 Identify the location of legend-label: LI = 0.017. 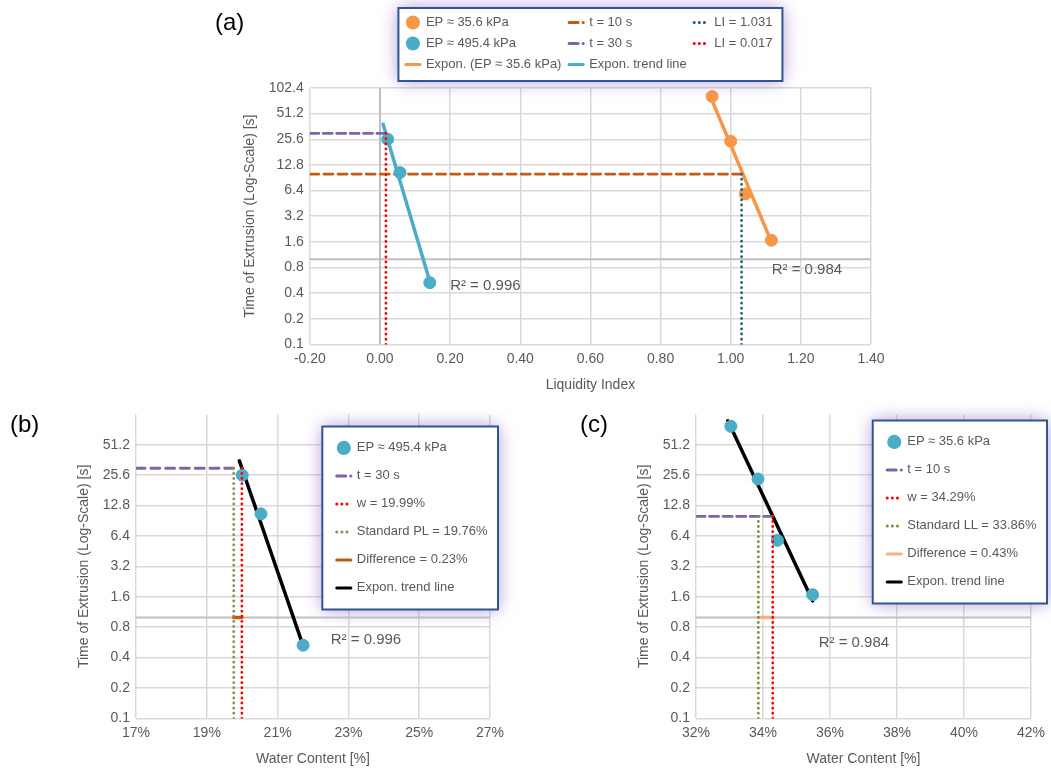
(743, 43).